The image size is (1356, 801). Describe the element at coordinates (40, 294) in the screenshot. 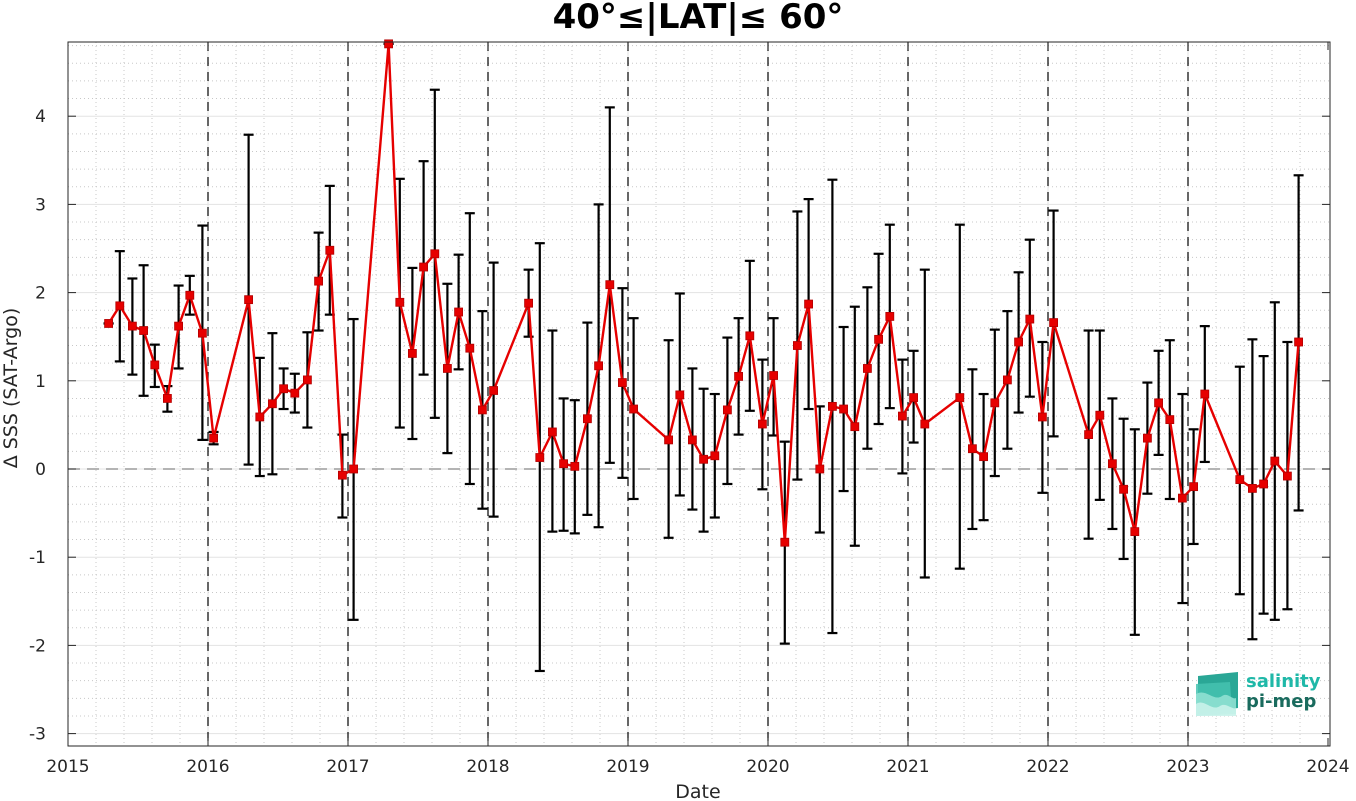

I see `y-tick-label: 2` at that location.